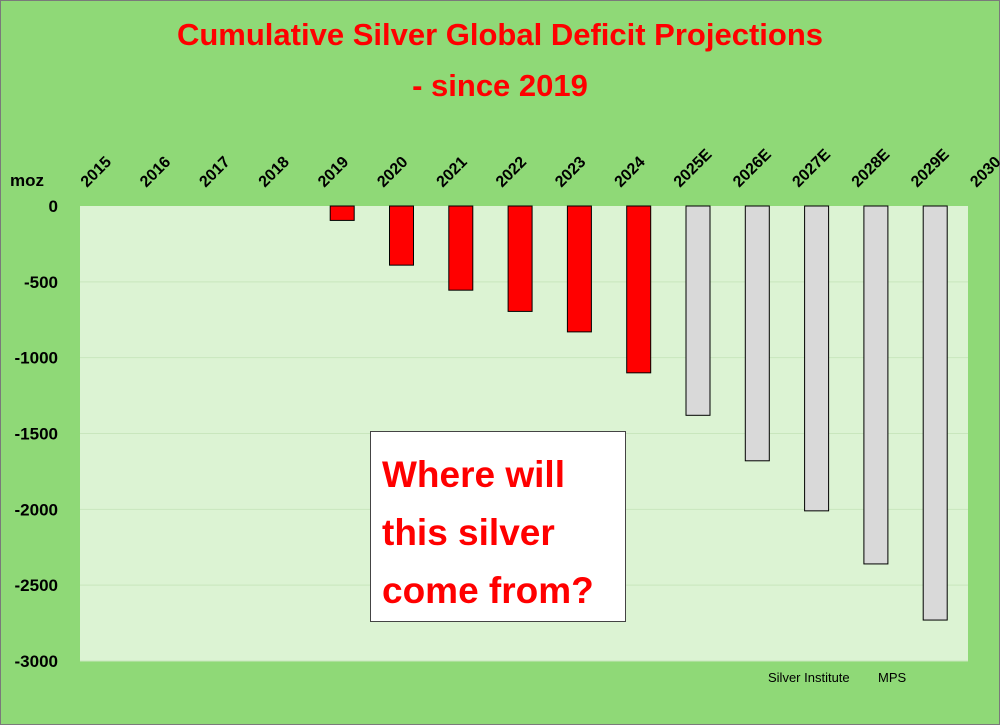  I want to click on y-tick-label: -1000, so click(36, 358).